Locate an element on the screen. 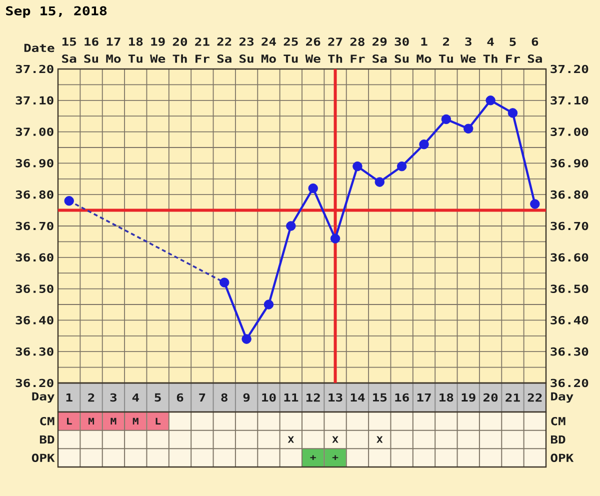  x-tick-label: 21 is located at coordinates (513, 397).